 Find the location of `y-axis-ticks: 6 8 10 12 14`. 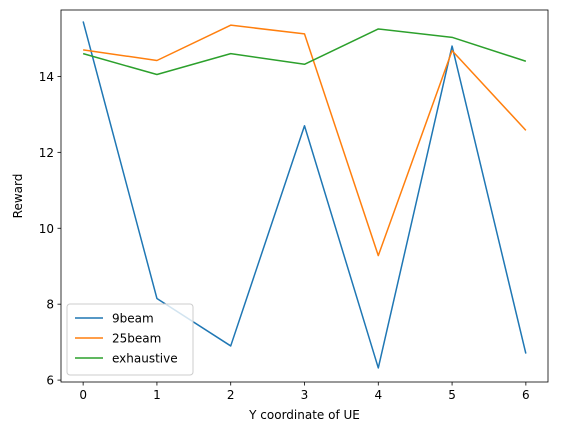

y-axis-ticks: 6 8 10 12 14 is located at coordinates (50, 229).